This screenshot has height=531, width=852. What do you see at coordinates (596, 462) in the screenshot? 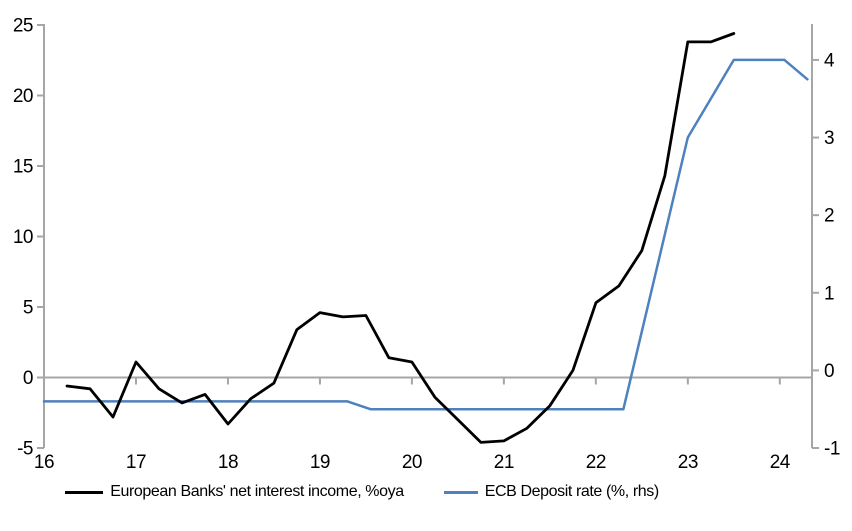
I see `x-axis-tick-label: 22` at bounding box center [596, 462].